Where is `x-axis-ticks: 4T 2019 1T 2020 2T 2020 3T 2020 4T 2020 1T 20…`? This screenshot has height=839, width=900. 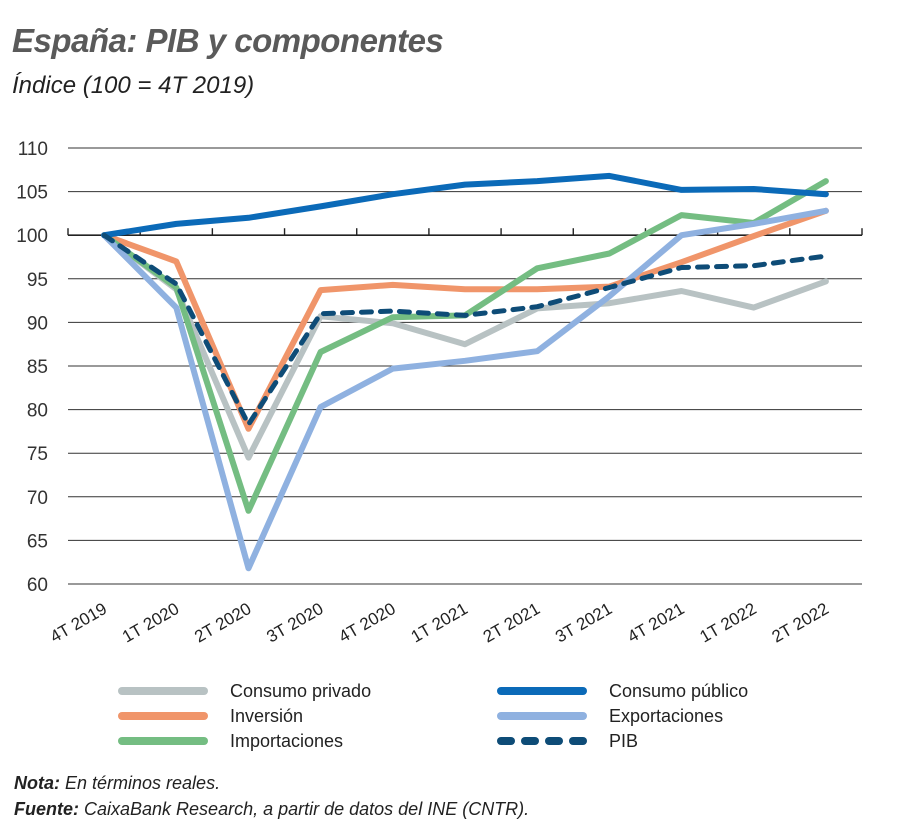
x-axis-ticks: 4T 2019 1T 2020 2T 2020 3T 2020 4T 2020 1T 20… is located at coordinates (439, 622).